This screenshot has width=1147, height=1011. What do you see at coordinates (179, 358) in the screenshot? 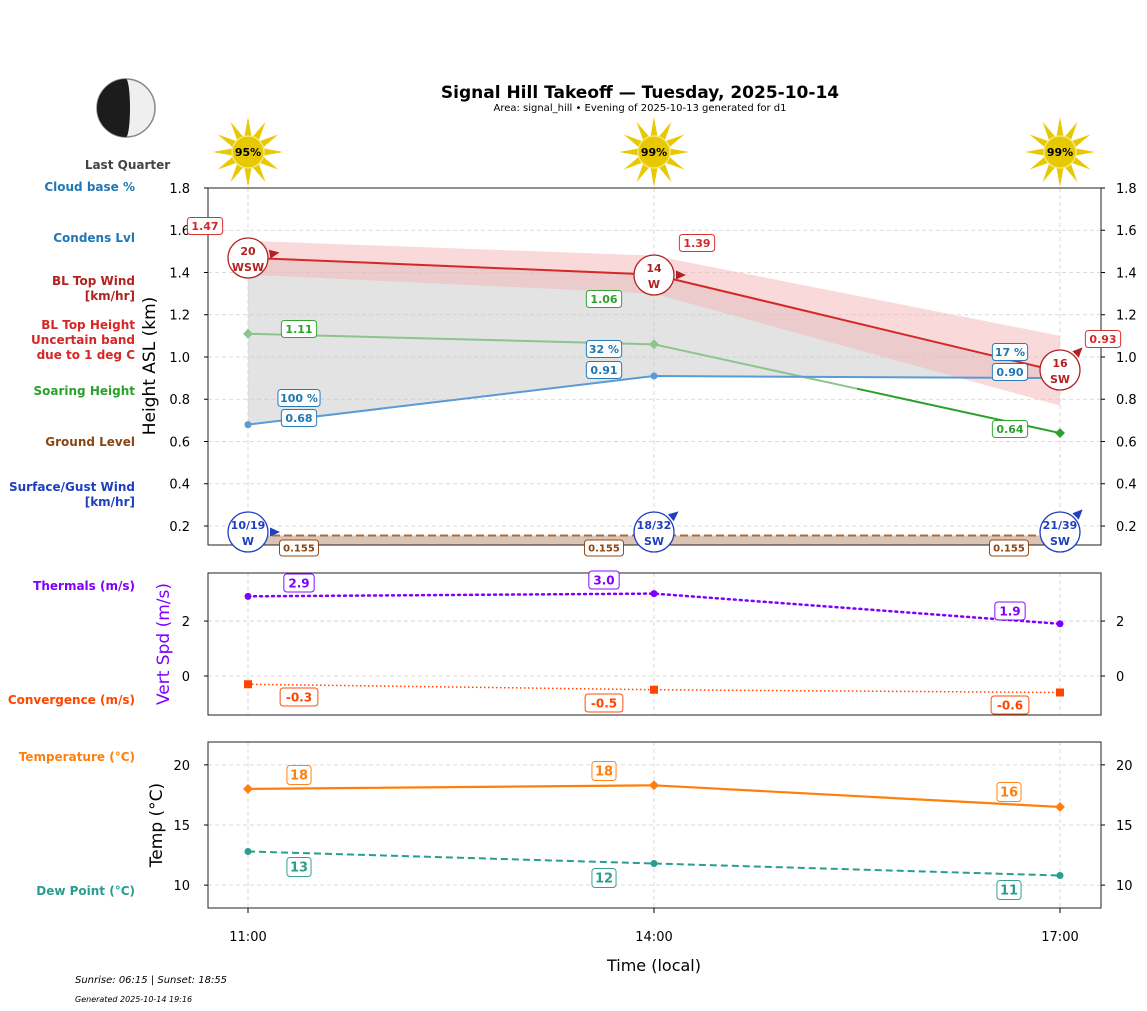
I see `height-panel-ytick-left: 1.0` at bounding box center [179, 358].